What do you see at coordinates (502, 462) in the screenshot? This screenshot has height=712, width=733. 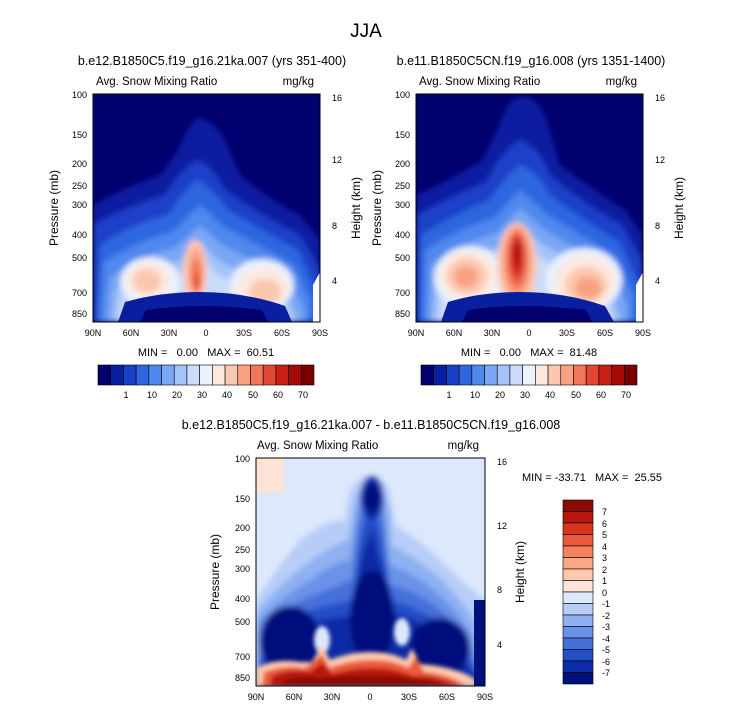 I see `y-right-tick: 16` at bounding box center [502, 462].